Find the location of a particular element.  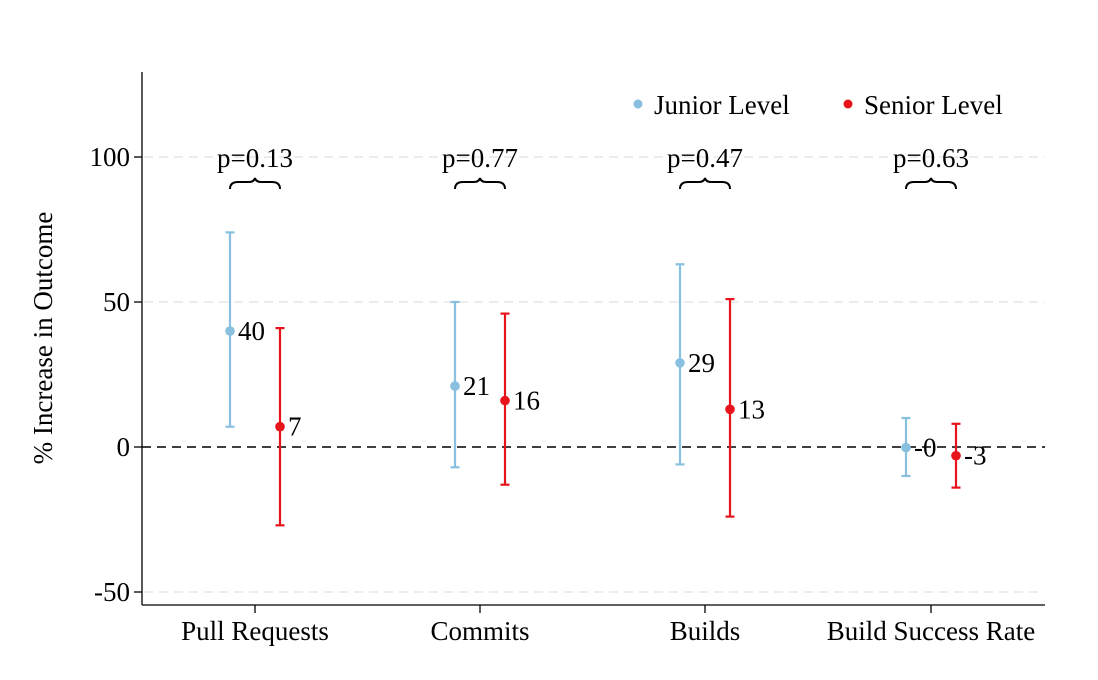

data-label: 13 is located at coordinates (751, 409).